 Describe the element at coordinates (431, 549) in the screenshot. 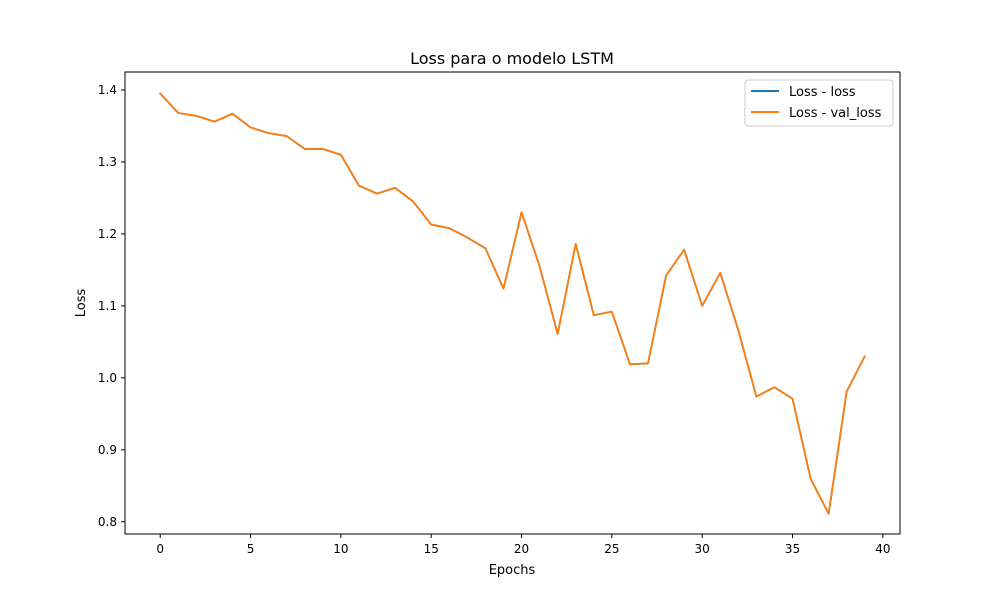

I see `x-tick-label: 15` at that location.